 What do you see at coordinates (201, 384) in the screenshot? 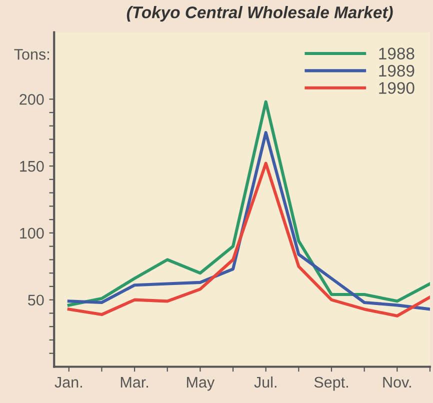
I see `x-tick-label: May` at bounding box center [201, 384].